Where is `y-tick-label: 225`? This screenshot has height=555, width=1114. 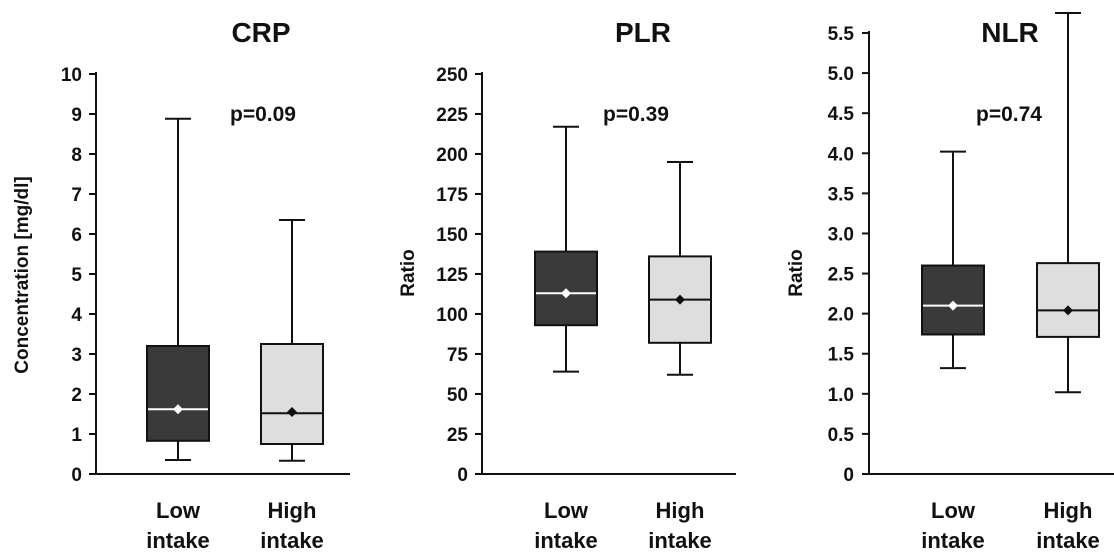 y-tick-label: 225 is located at coordinates (452, 115).